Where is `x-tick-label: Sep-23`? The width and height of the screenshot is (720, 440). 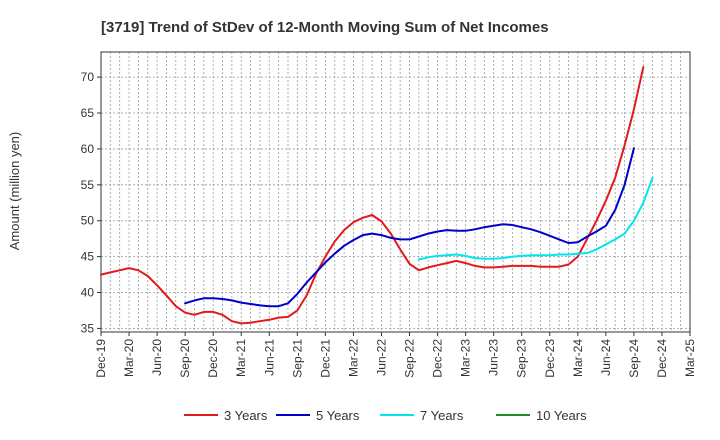
x-tick-label: Sep-23 is located at coordinates (522, 358).